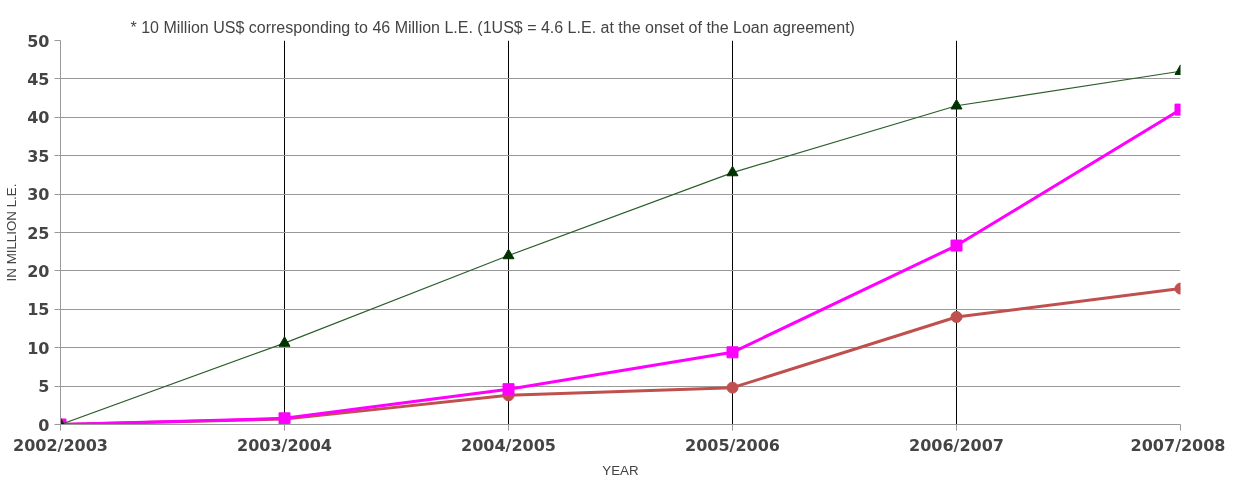  What do you see at coordinates (38, 156) in the screenshot?
I see `y-tick-label: 35` at bounding box center [38, 156].